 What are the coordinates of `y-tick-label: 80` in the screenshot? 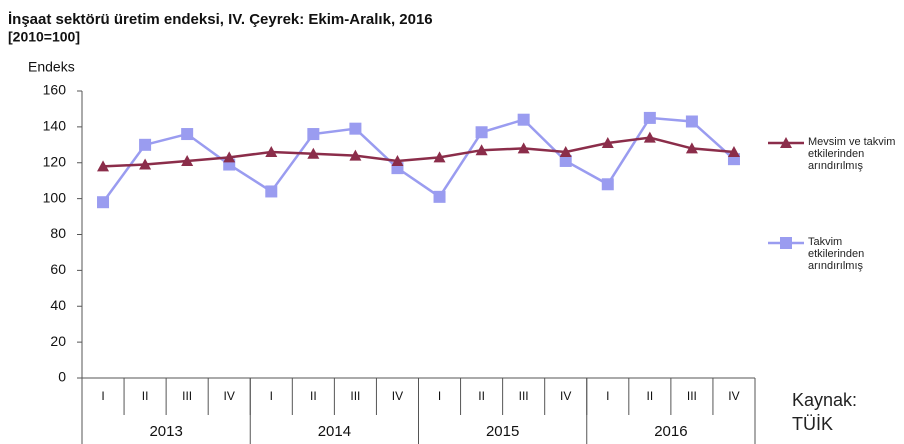 It's located at (58, 233).